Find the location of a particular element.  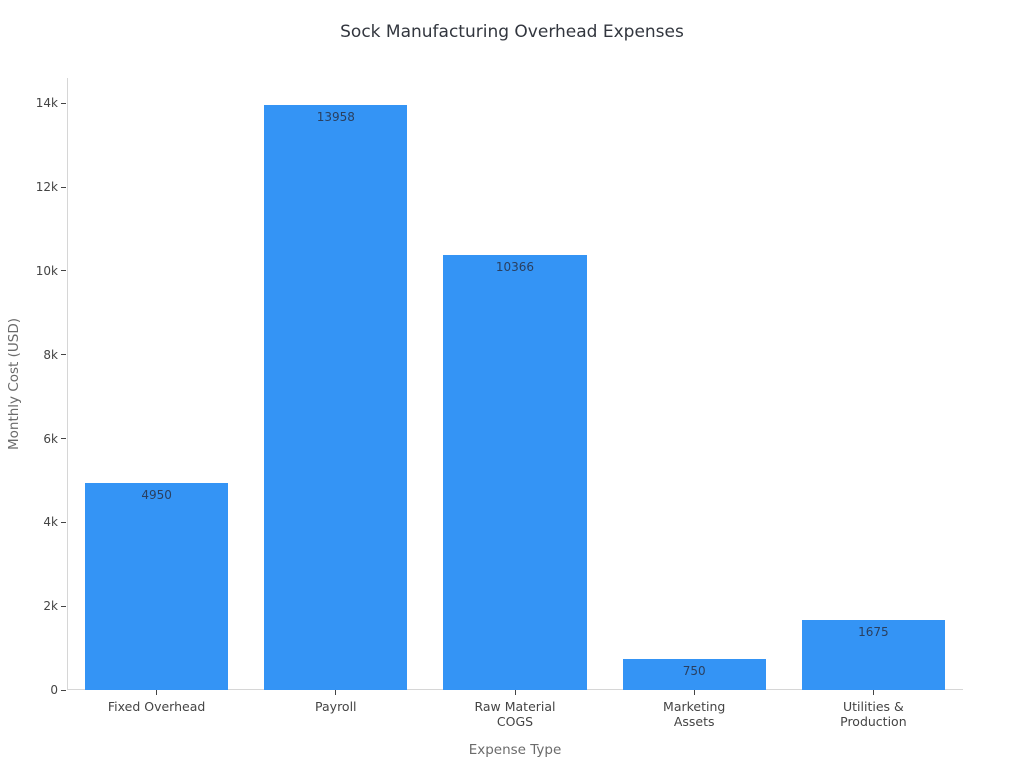

y-tick-label: 2k is located at coordinates (50, 606).